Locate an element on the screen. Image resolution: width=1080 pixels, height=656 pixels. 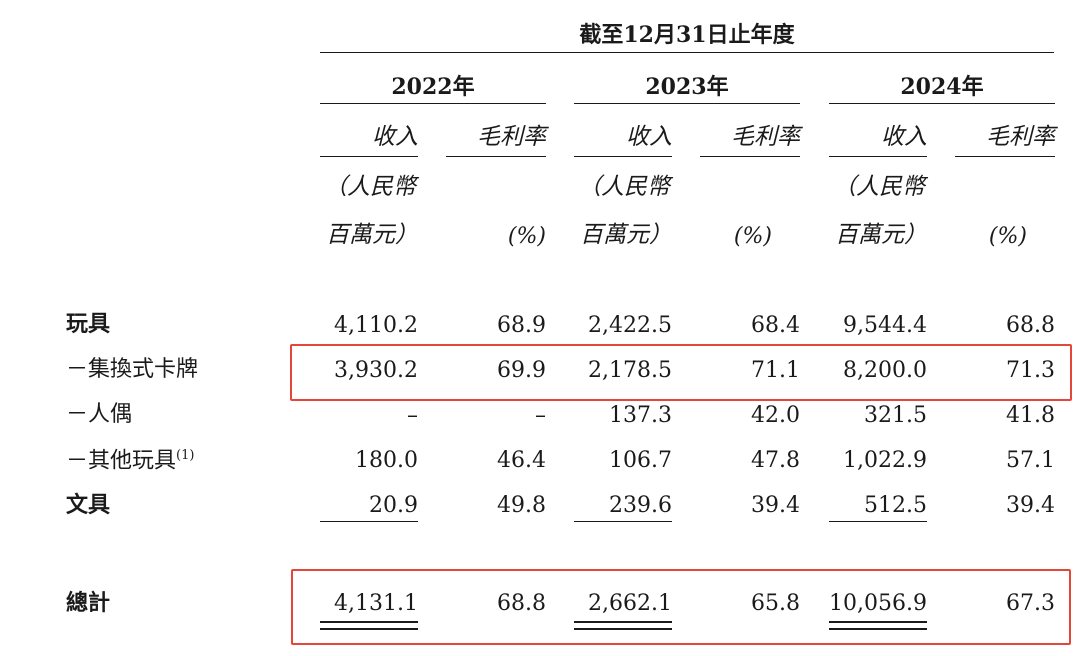
cell: 106.7 is located at coordinates (640, 460).